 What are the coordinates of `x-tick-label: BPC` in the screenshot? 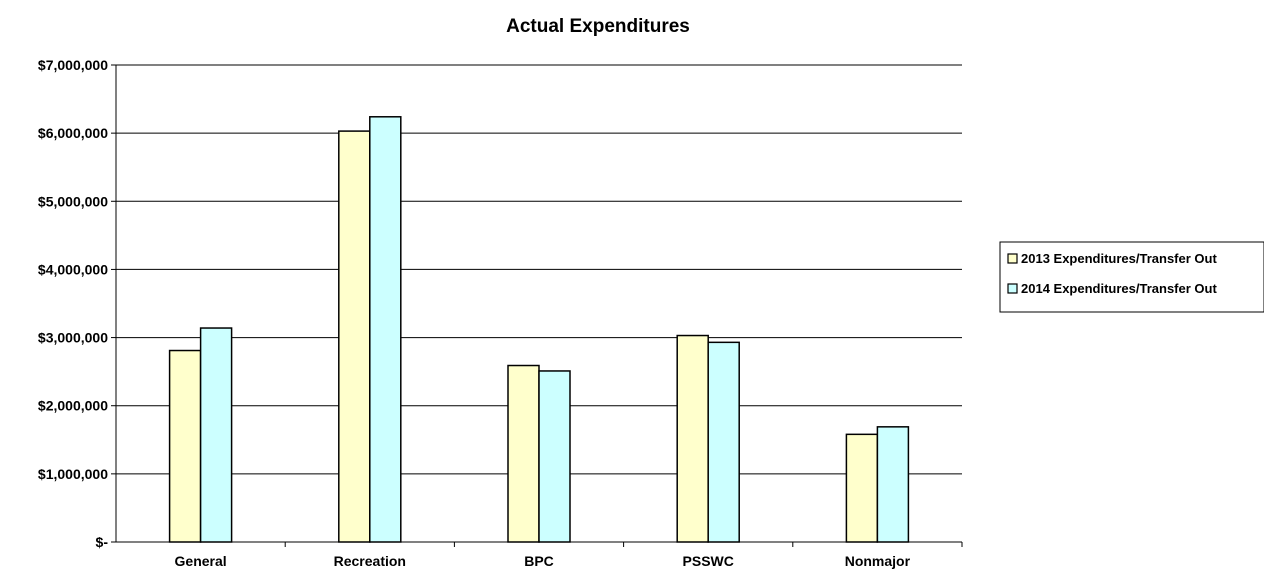 It's located at (539, 561).